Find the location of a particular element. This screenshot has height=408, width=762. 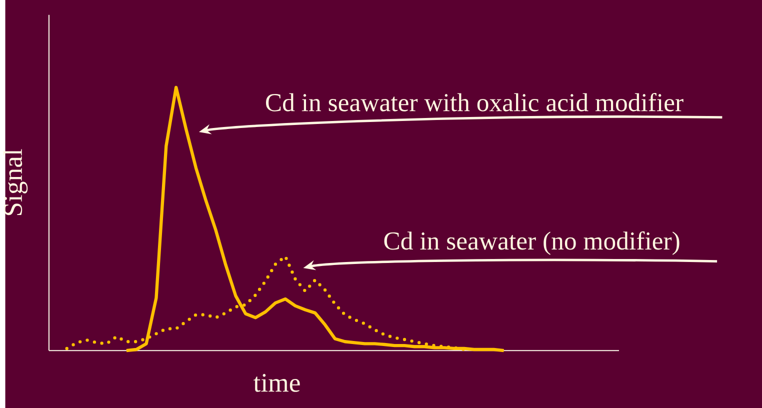

annotation: Cd in seawater (no modifier) is located at coordinates (532, 243).